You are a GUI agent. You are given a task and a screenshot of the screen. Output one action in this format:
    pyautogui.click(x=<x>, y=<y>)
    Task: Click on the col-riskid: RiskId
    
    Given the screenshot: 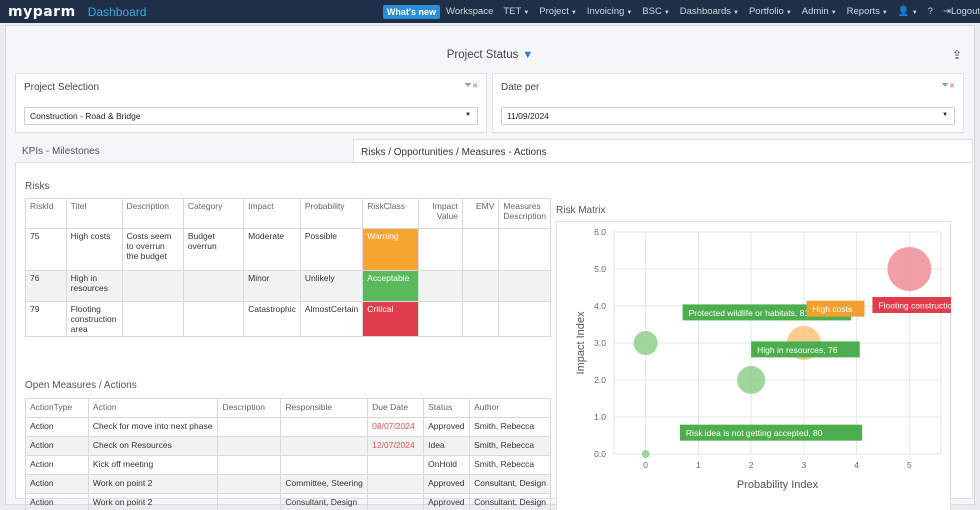 What is the action you would take?
    pyautogui.click(x=46, y=213)
    